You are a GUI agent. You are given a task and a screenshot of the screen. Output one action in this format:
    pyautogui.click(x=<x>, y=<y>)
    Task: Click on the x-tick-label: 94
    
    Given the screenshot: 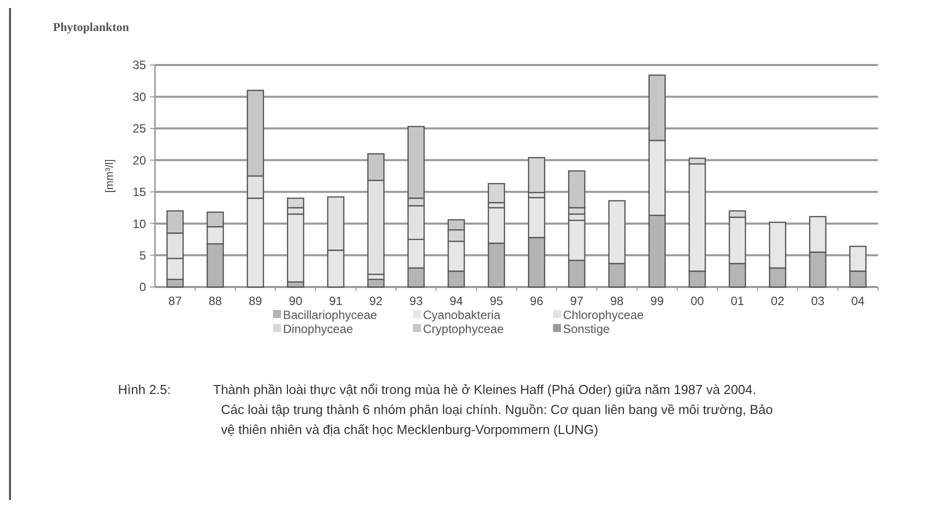 What is the action you would take?
    pyautogui.click(x=457, y=301)
    